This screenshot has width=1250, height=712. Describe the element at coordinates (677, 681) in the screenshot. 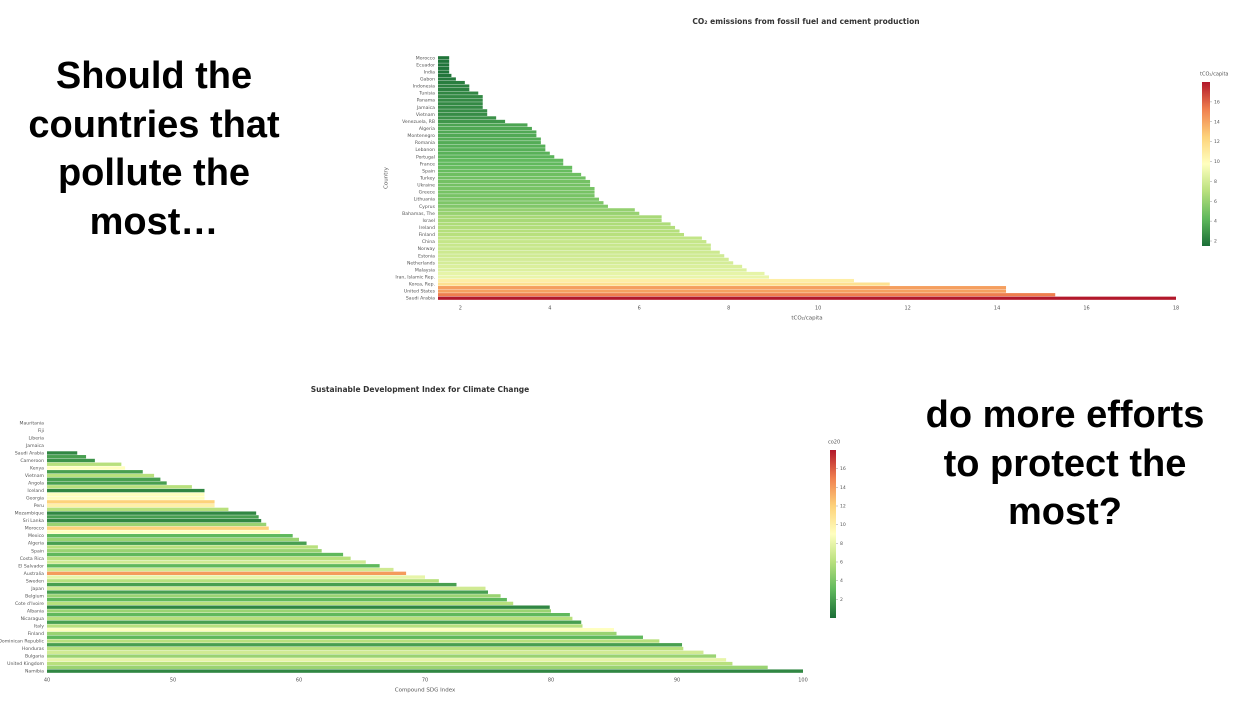

I see `x-tick-label: 90` at that location.